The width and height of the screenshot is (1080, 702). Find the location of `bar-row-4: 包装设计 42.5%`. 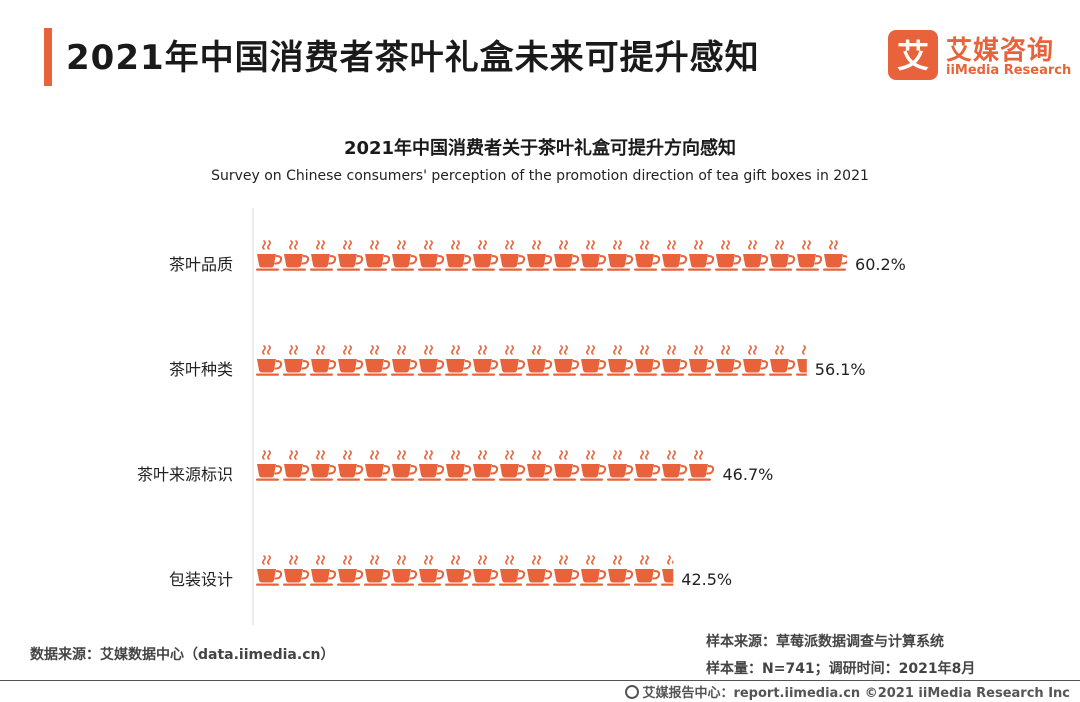

bar-row-4: 包装设计 42.5% is located at coordinates (450, 572).